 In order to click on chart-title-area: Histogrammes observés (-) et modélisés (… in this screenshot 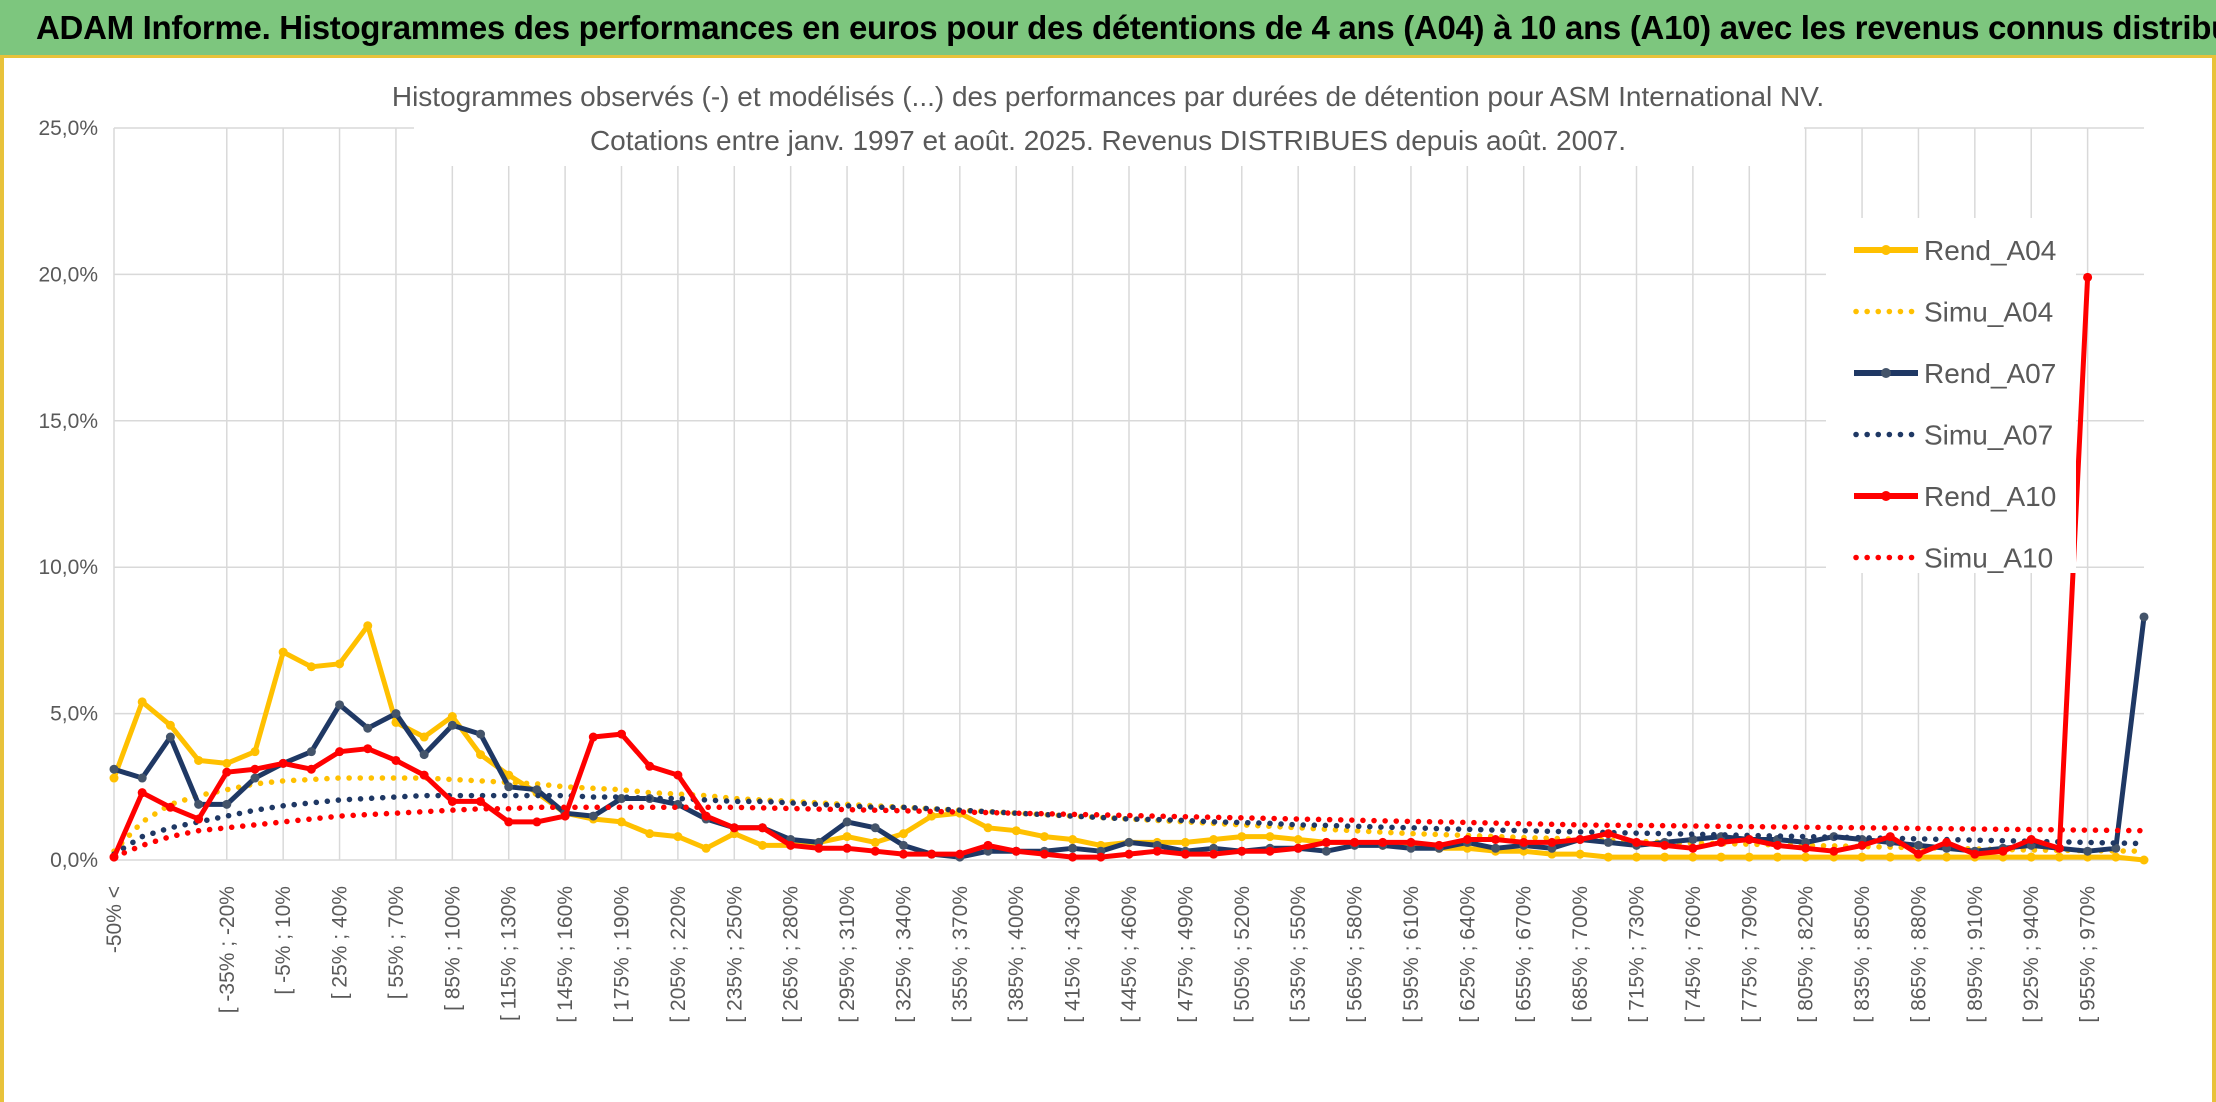, I will do `click(1108, 112)`.